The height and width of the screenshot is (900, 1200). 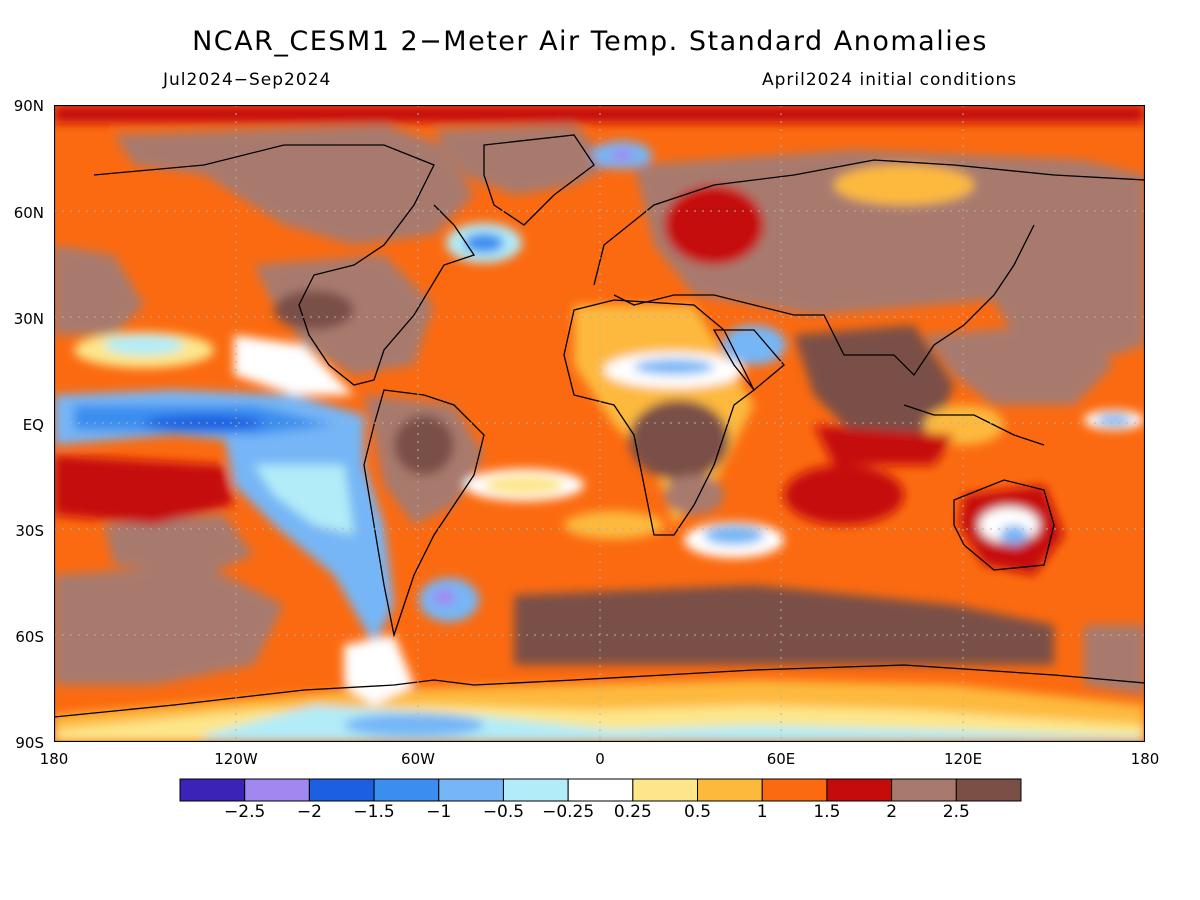 I want to click on lon-label-120w: 120W, so click(x=236, y=759).